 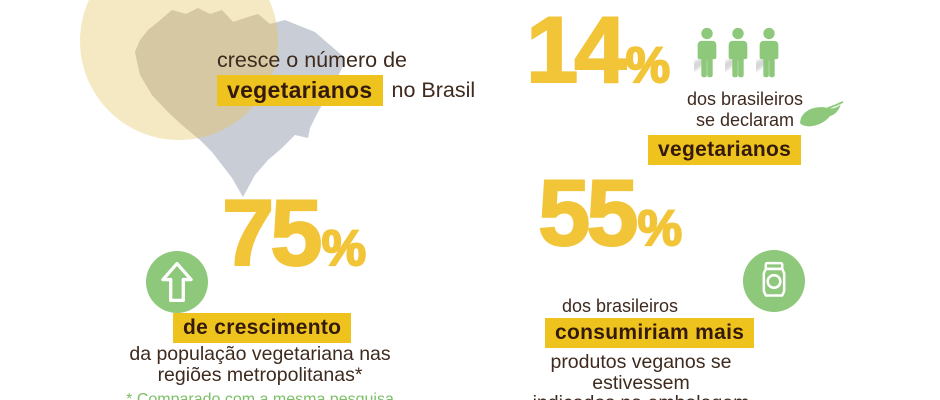 What do you see at coordinates (774, 281) in the screenshot?
I see `can-circle-icon` at bounding box center [774, 281].